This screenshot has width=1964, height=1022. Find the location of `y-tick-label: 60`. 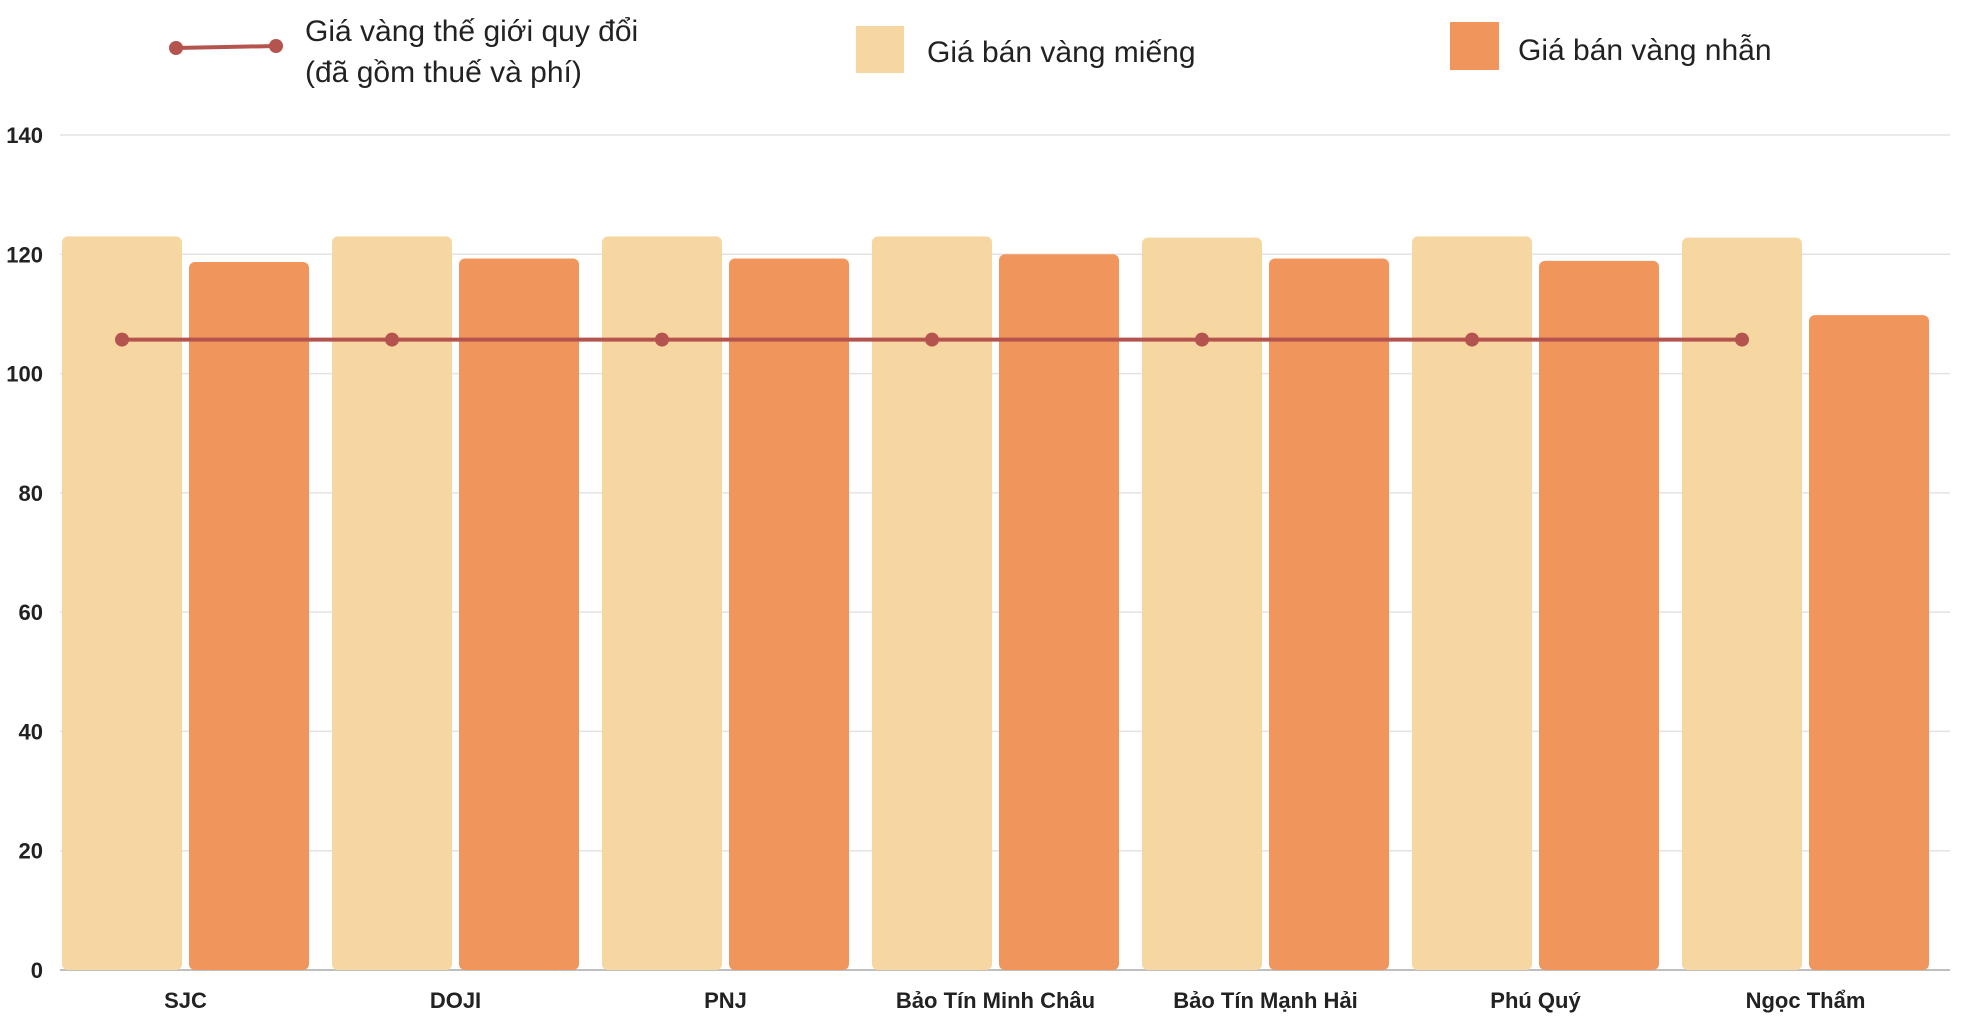

y-tick-label: 60 is located at coordinates (31, 612).